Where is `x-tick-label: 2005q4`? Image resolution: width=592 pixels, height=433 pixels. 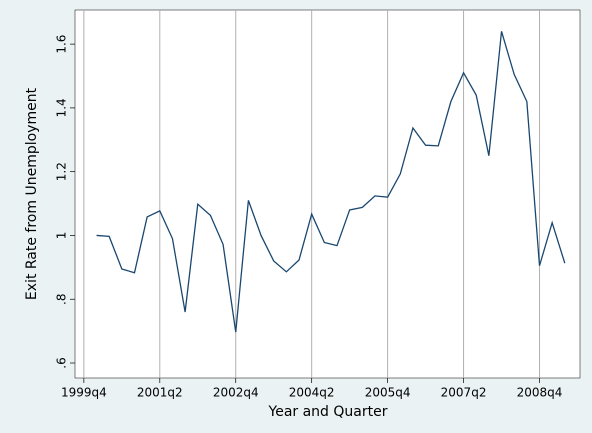
x-tick-label: 2005q4 is located at coordinates (388, 393).